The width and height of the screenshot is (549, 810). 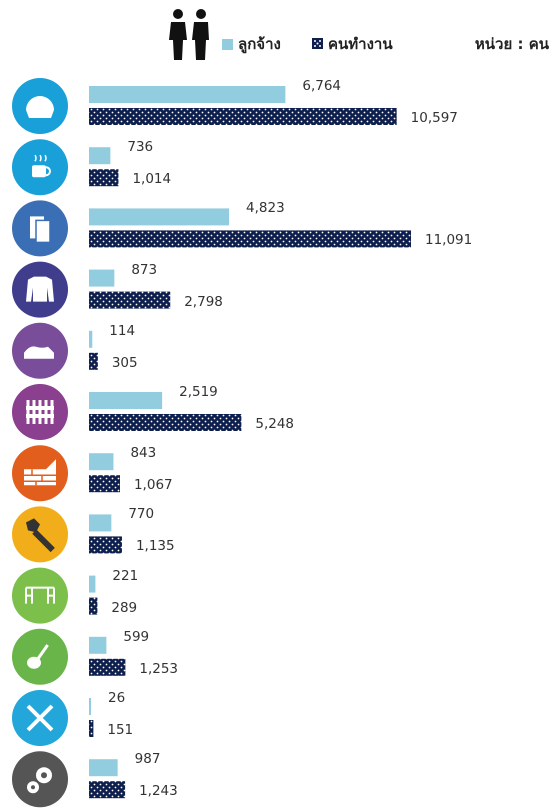 I want to click on value-label-employee: 770, so click(x=141, y=514).